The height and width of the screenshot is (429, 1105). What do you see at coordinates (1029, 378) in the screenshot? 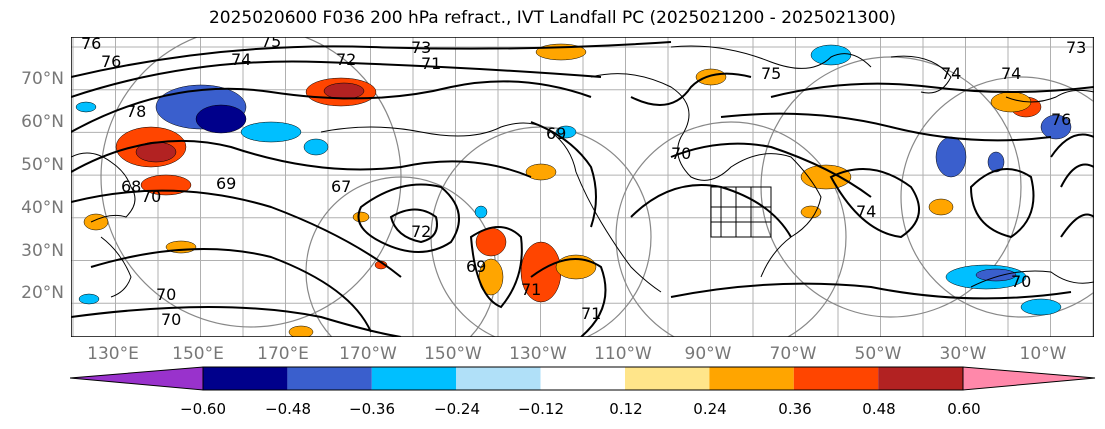
I see `colorbar-extend-right` at bounding box center [1029, 378].